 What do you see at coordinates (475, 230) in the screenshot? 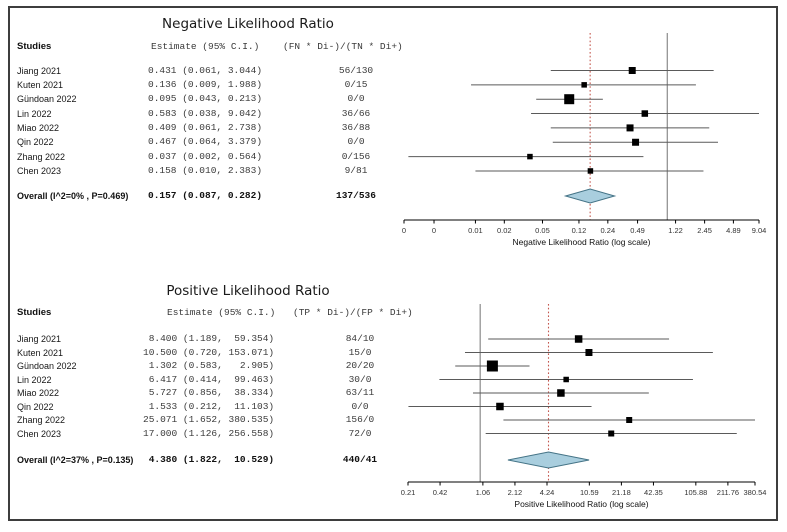
I see `axis-tick-label: 0.01` at bounding box center [475, 230].